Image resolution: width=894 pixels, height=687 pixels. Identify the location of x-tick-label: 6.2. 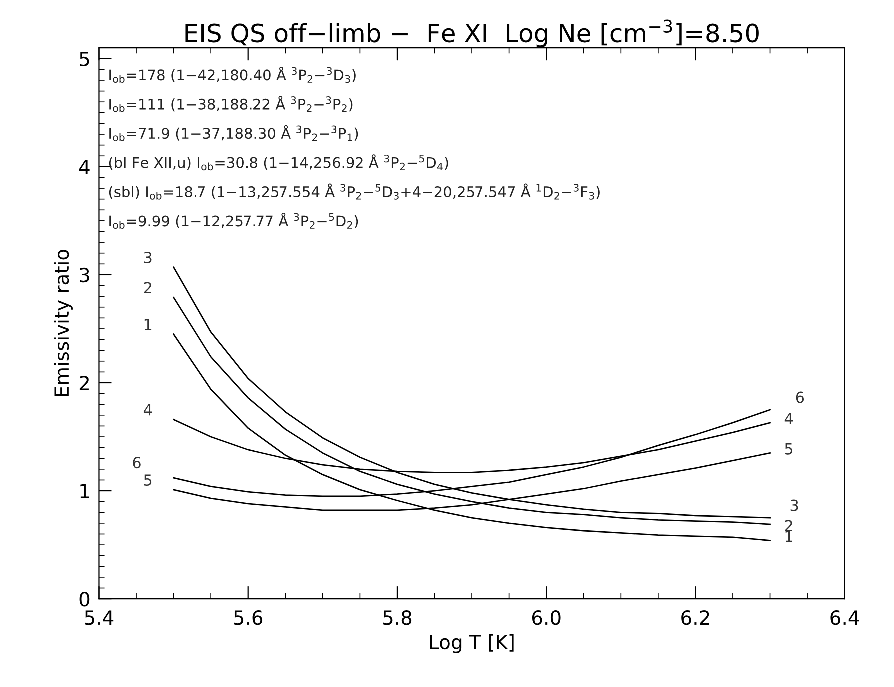
(696, 618).